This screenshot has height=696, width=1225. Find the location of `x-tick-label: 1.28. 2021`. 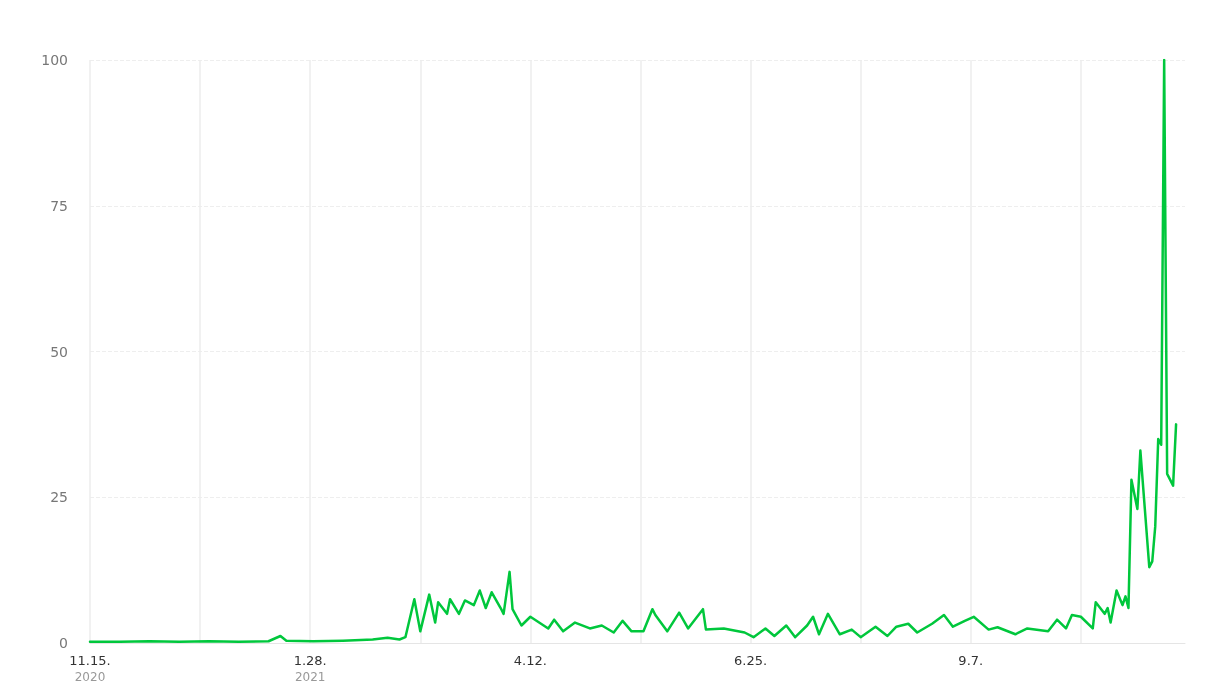

x-tick-label: 1.28. 2021 is located at coordinates (310, 668).